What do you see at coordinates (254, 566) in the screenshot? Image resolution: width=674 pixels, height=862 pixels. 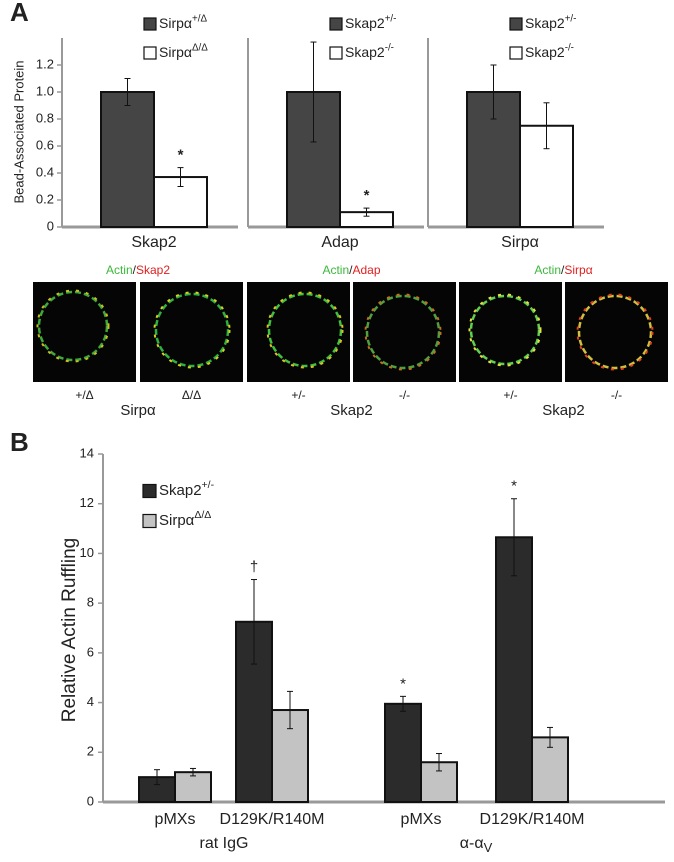 I see `significance-marker: †` at bounding box center [254, 566].